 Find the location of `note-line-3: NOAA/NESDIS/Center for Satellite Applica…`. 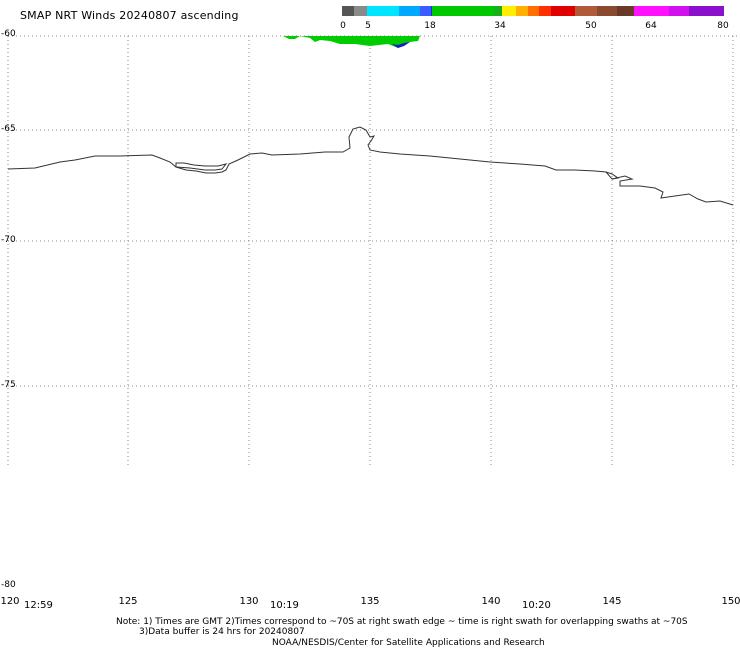

note-line-3: NOAA/NESDIS/Center for Satellite Applica… is located at coordinates (408, 643).